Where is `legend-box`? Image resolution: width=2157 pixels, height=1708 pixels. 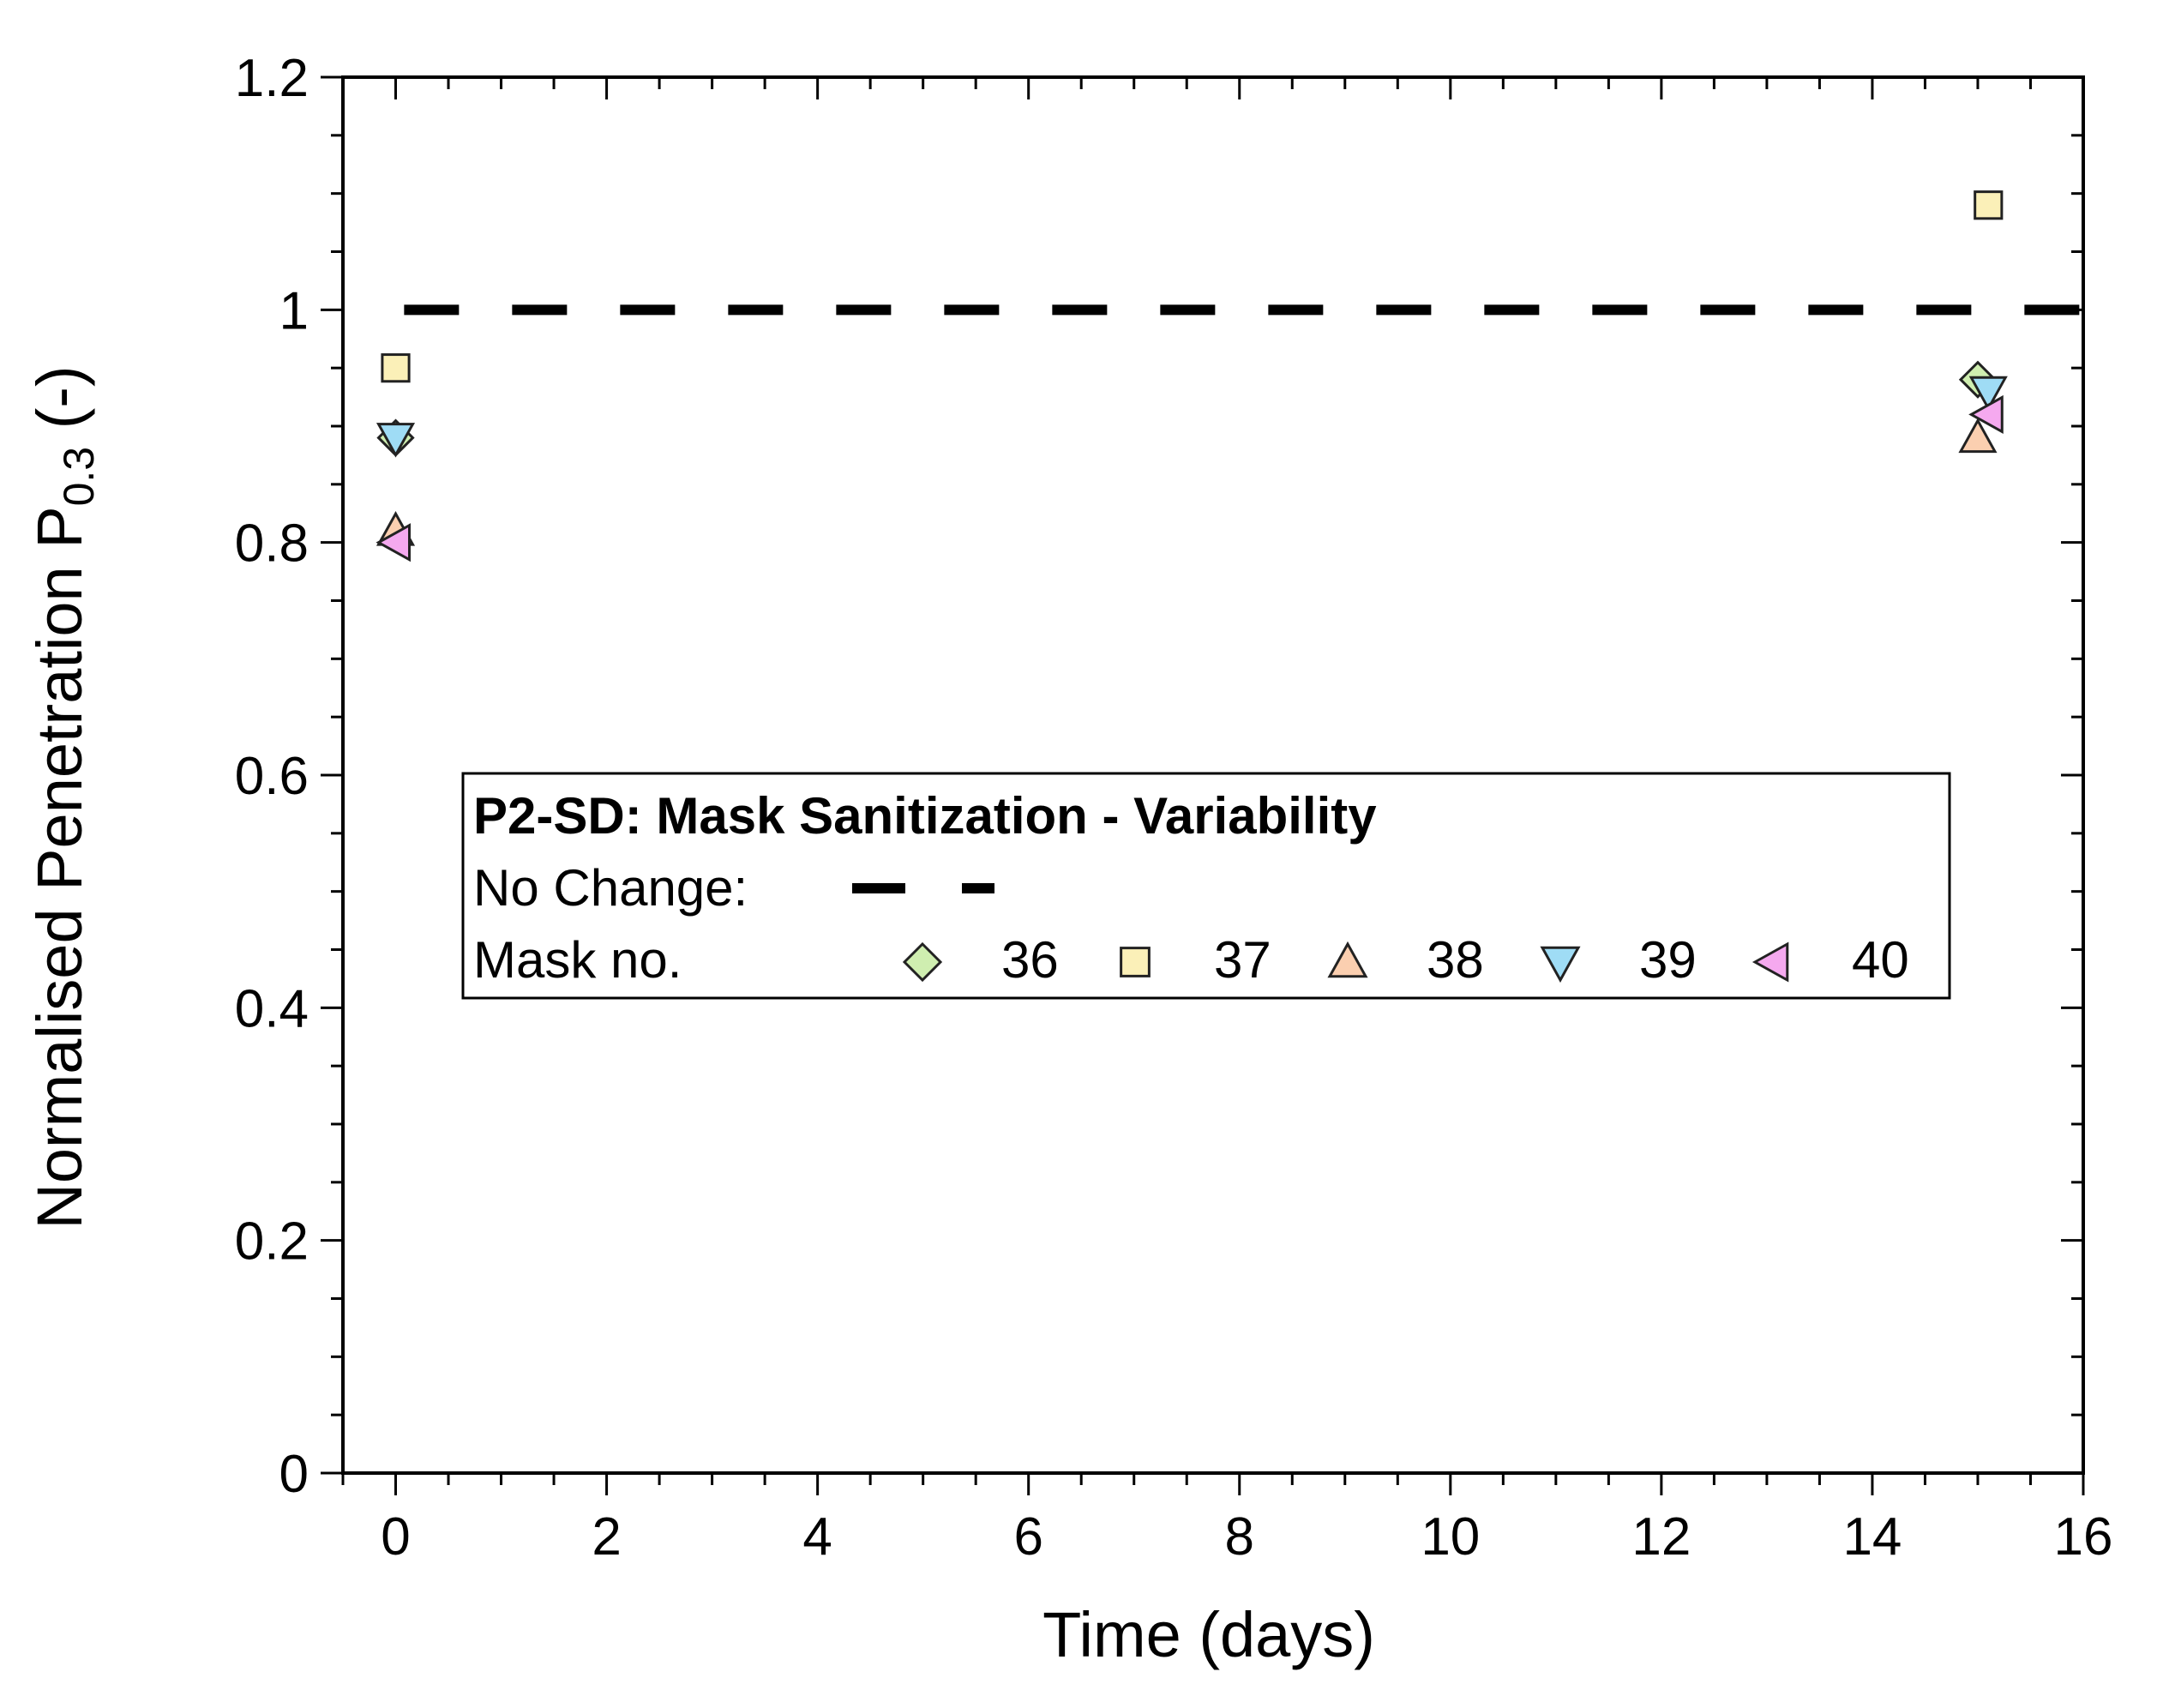 legend-box is located at coordinates (1206, 886).